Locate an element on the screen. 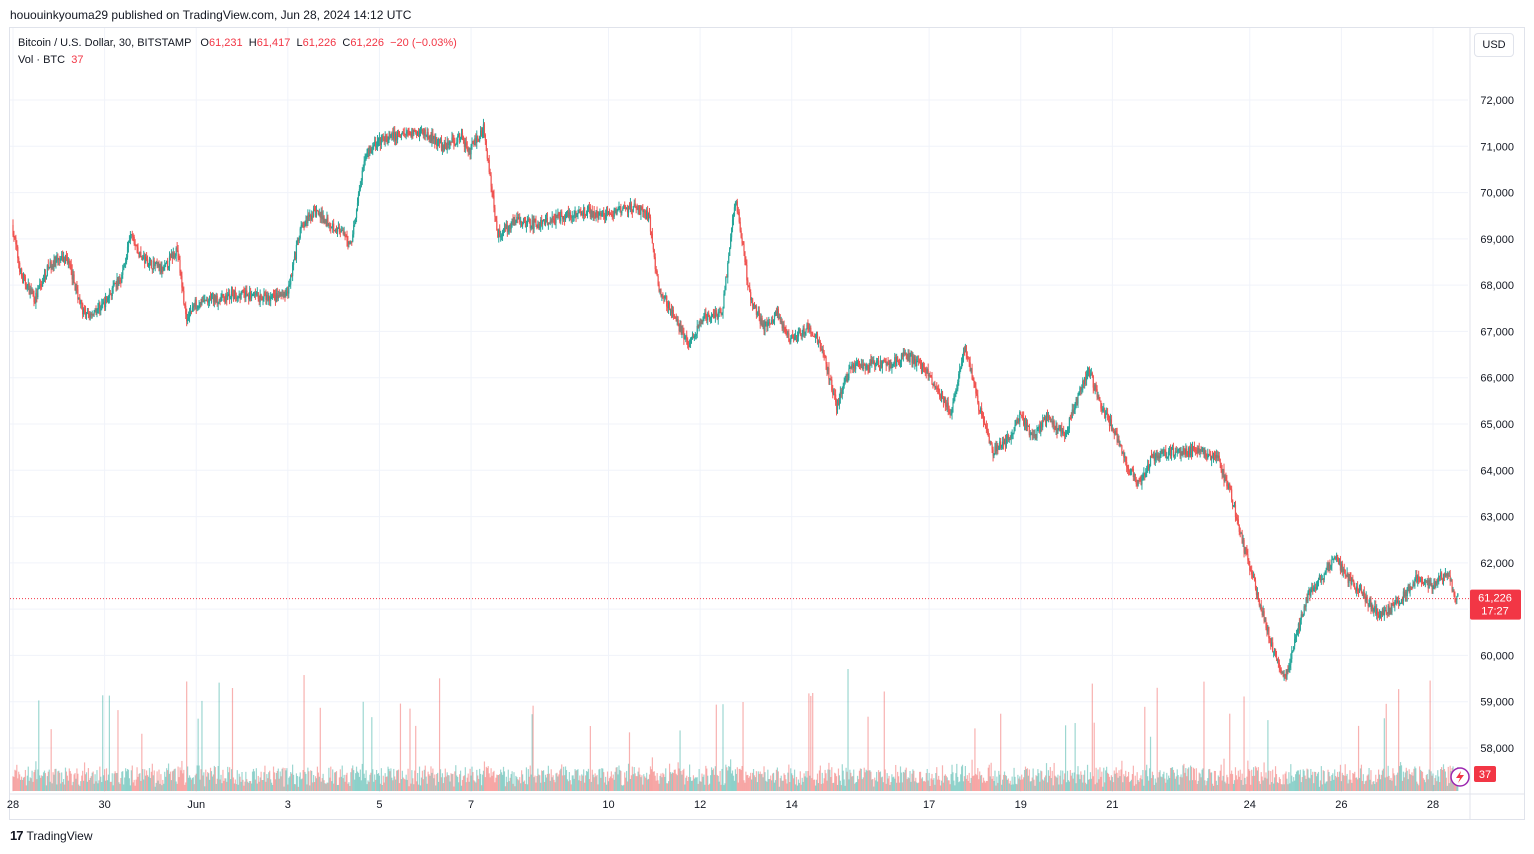 The width and height of the screenshot is (1534, 854). legend-symbol: Bitcoin / U.S. Dollar, 30, BITSTAMP is located at coordinates (105, 43).